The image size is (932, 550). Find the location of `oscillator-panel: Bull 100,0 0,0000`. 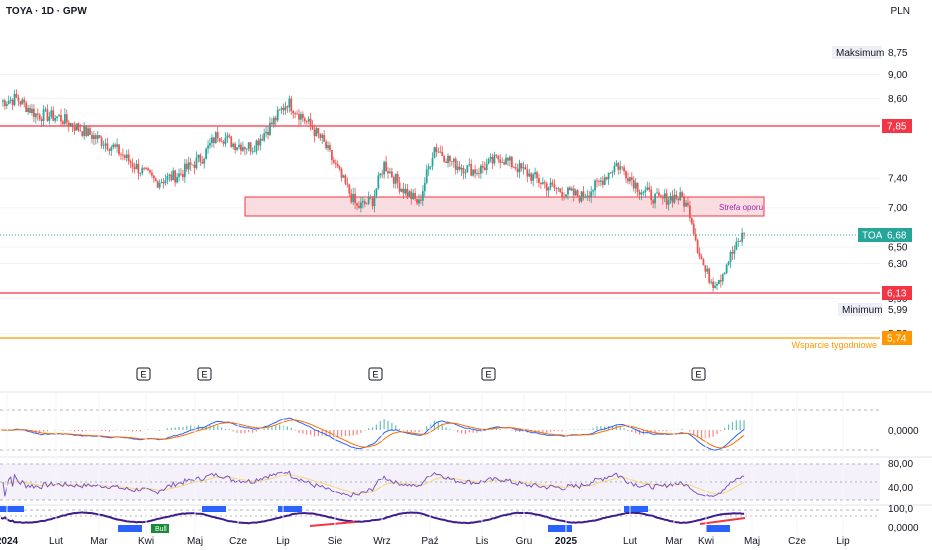

oscillator-panel: Bull 100,0 0,0000 is located at coordinates (459, 519).